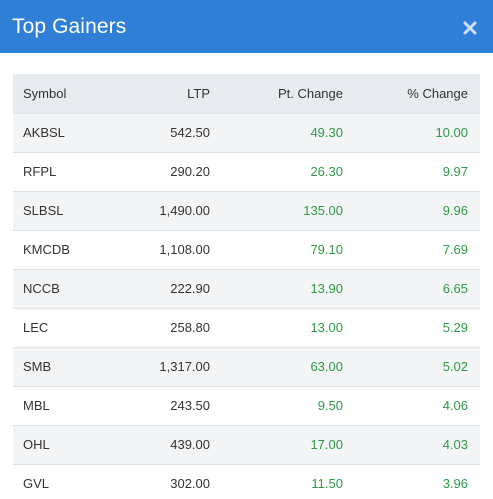 This screenshot has width=493, height=499. What do you see at coordinates (276, 132) in the screenshot?
I see `pt-change-cell: 49.30` at bounding box center [276, 132].